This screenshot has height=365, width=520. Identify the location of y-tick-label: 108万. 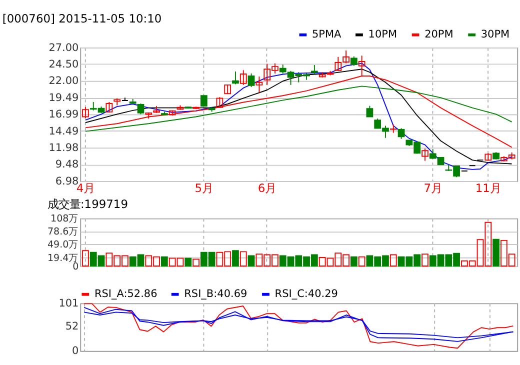
(64, 219).